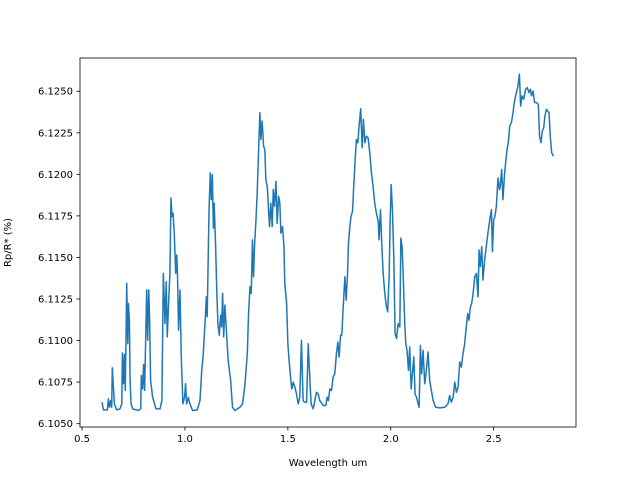 Image resolution: width=640 pixels, height=480 pixels. I want to click on y-tick-label: 6.1200, so click(55, 175).